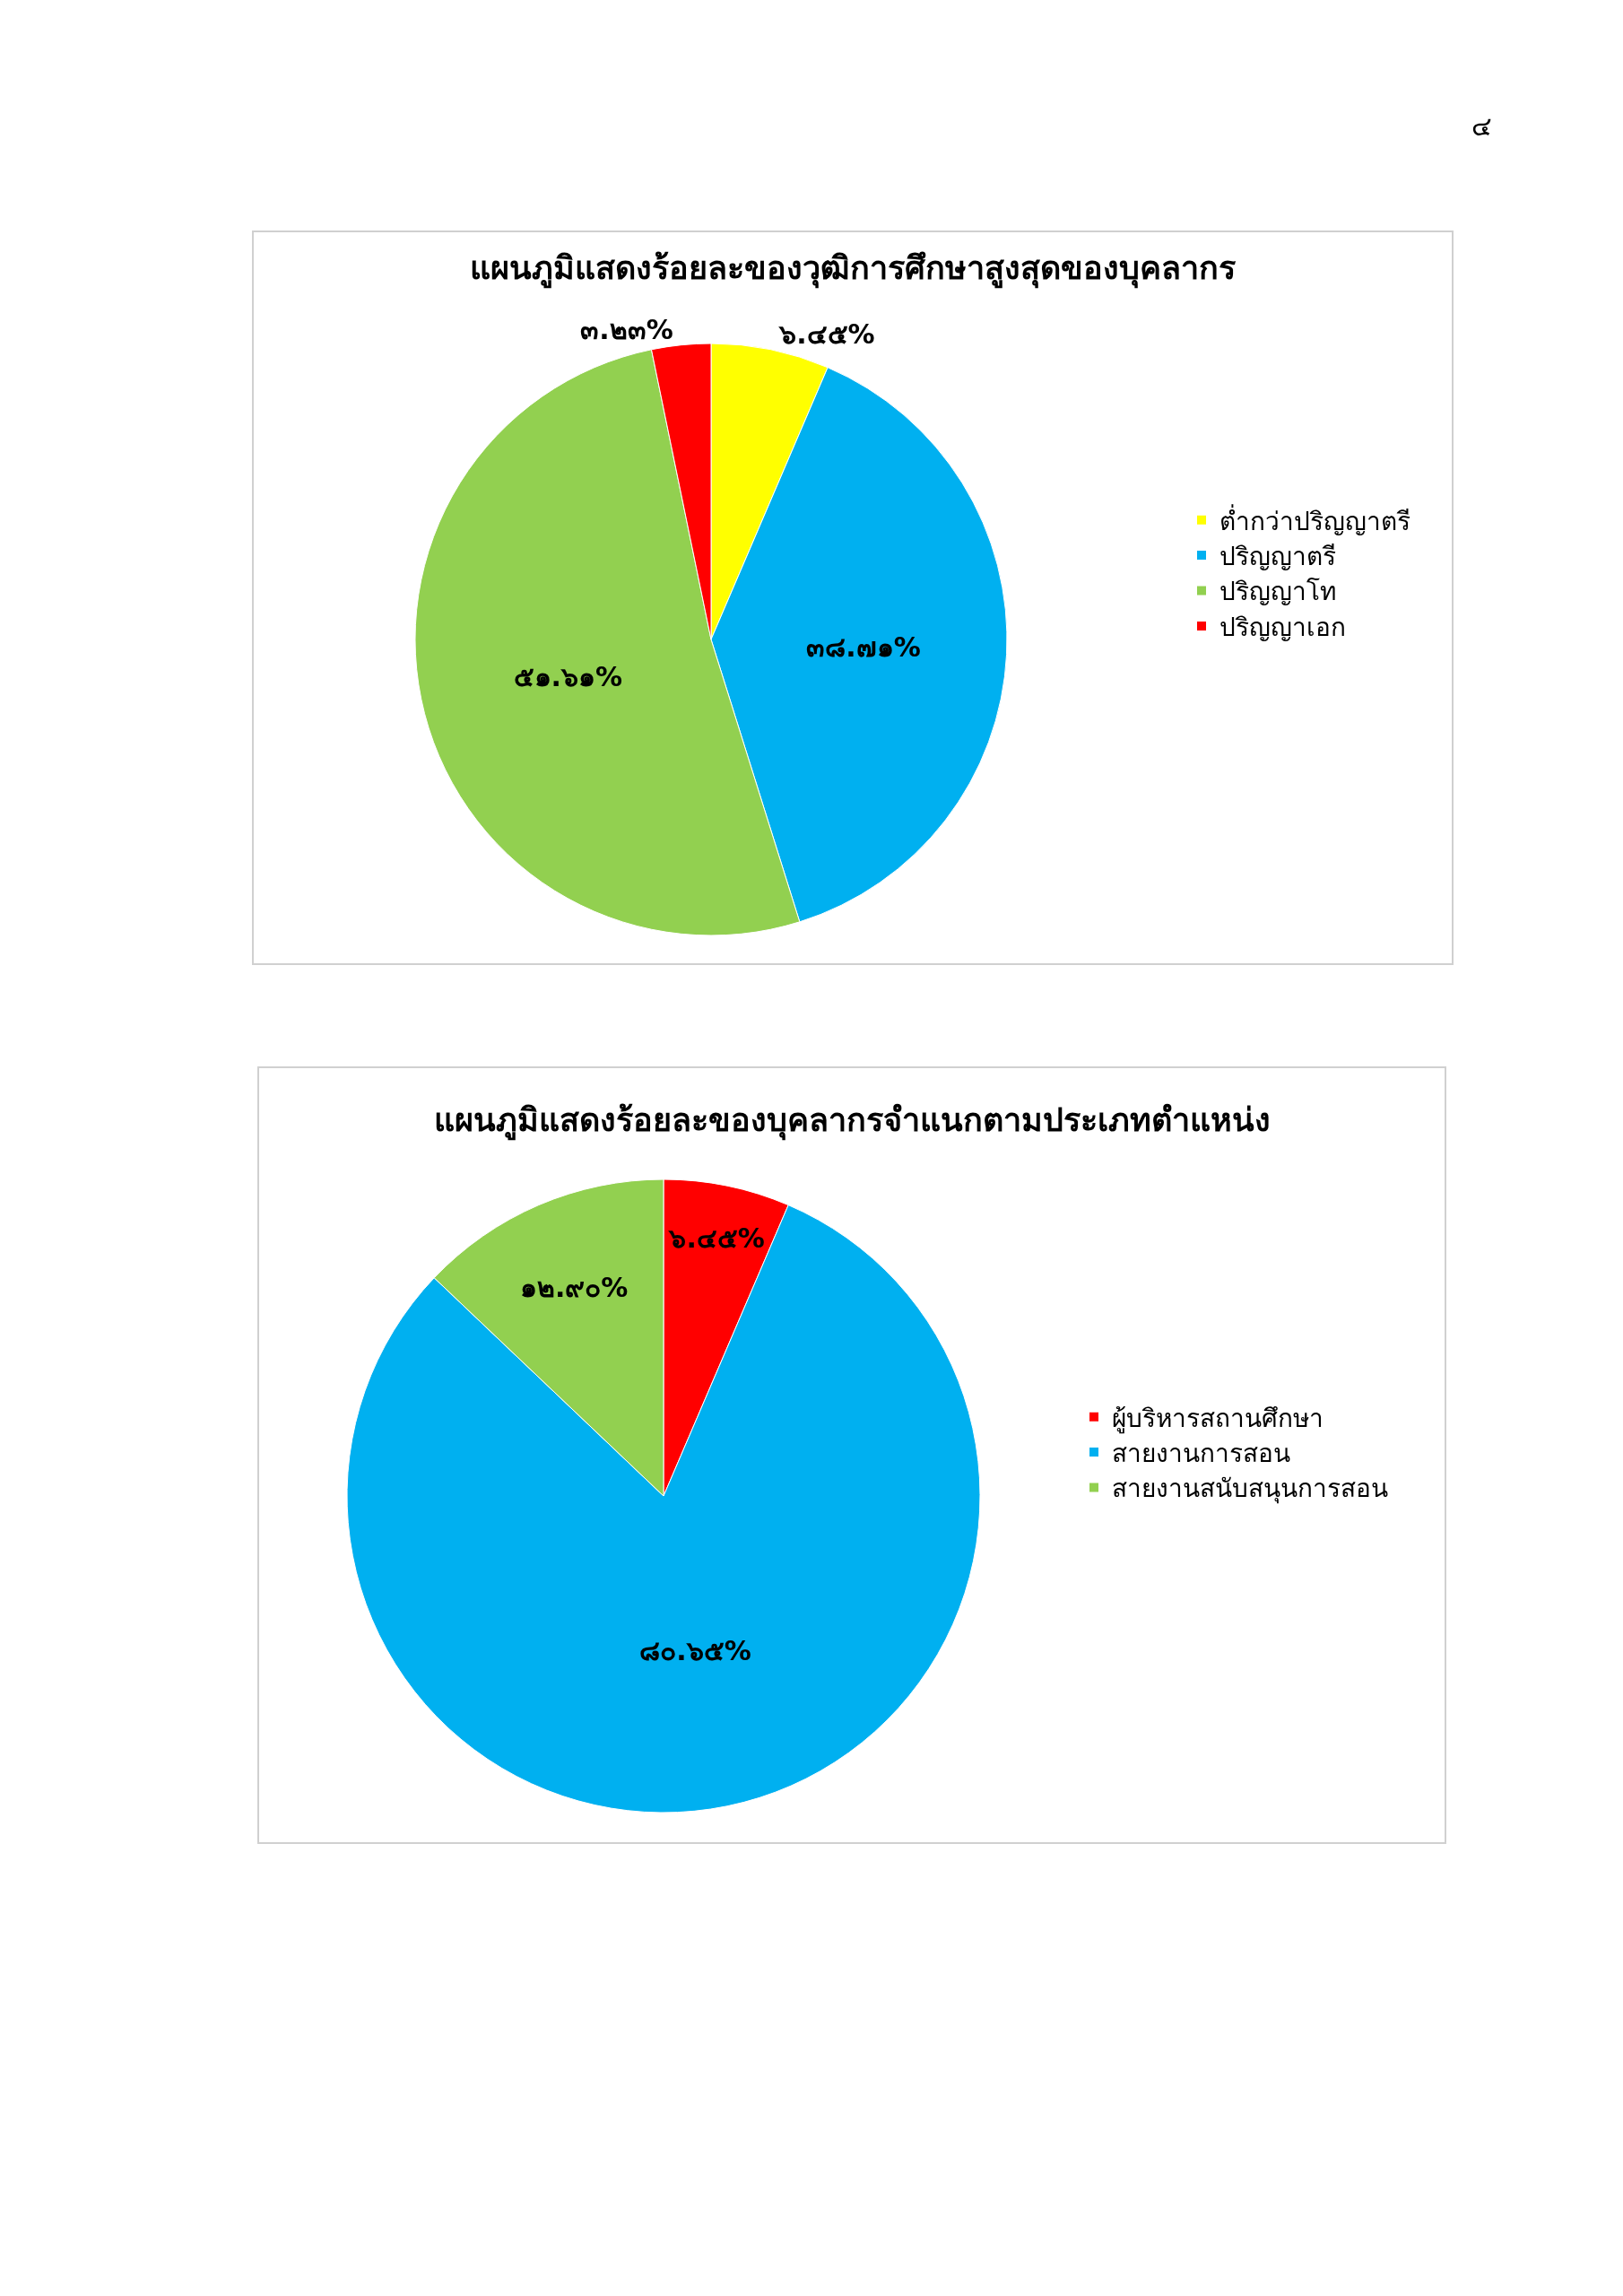  Describe the element at coordinates (1314, 519) in the screenshot. I see `legend-label: ต่ำกว่าปริญญาตรี` at that location.